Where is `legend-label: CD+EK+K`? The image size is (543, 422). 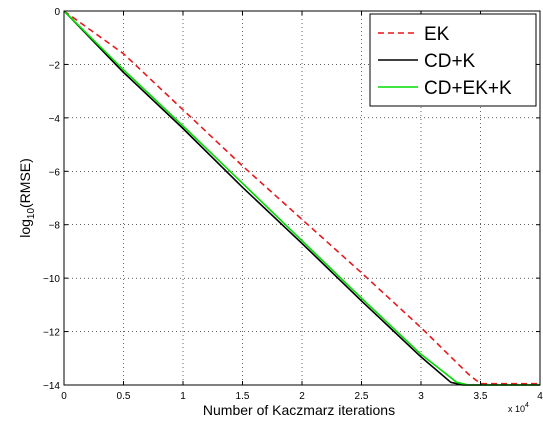
legend-label: CD+EK+K is located at coordinates (468, 88).